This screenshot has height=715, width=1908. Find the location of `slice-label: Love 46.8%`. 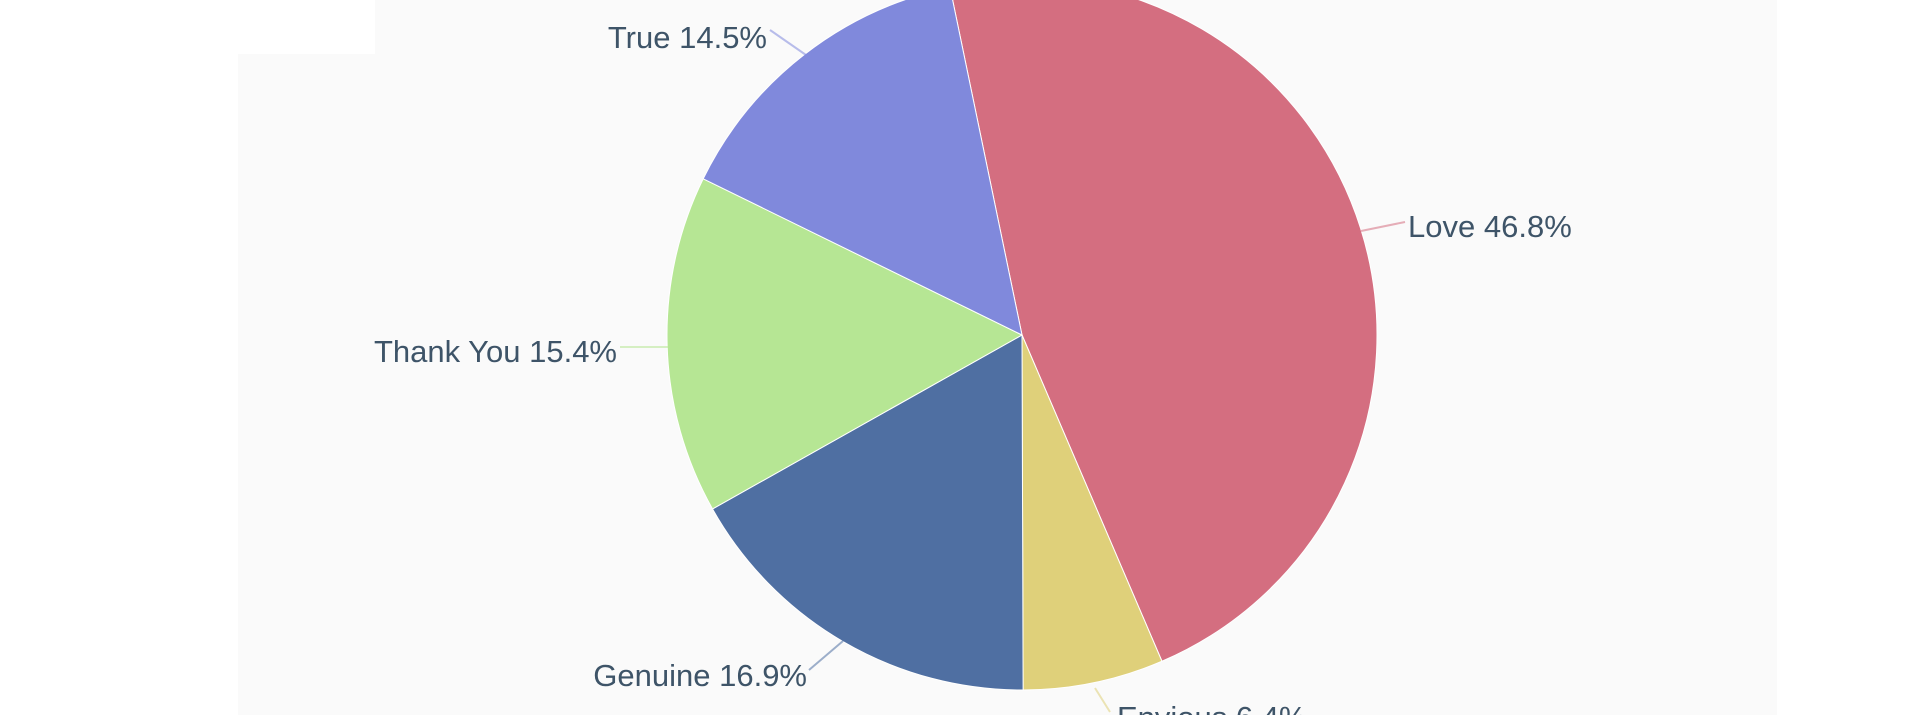

slice-label: Love 46.8% is located at coordinates (1490, 226).